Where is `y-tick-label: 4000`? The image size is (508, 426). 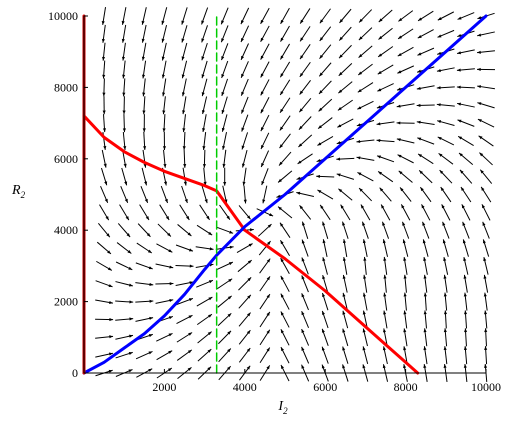 y-tick-label: 4000 is located at coordinates (66, 230).